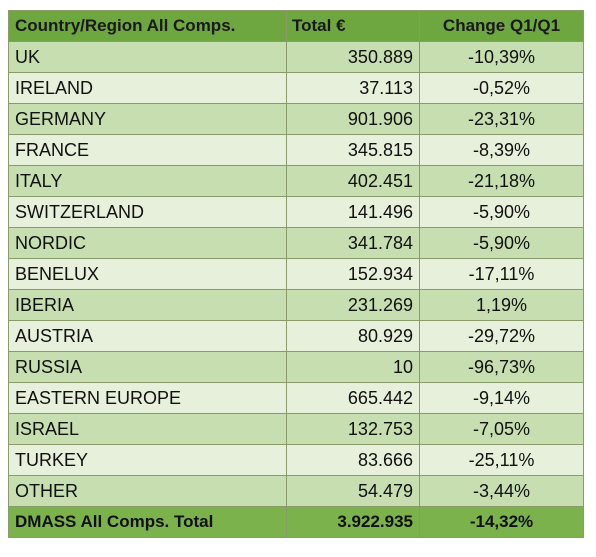 Image resolution: width=596 pixels, height=557 pixels. I want to click on region-name-cell: ISRAEL, so click(147, 429).